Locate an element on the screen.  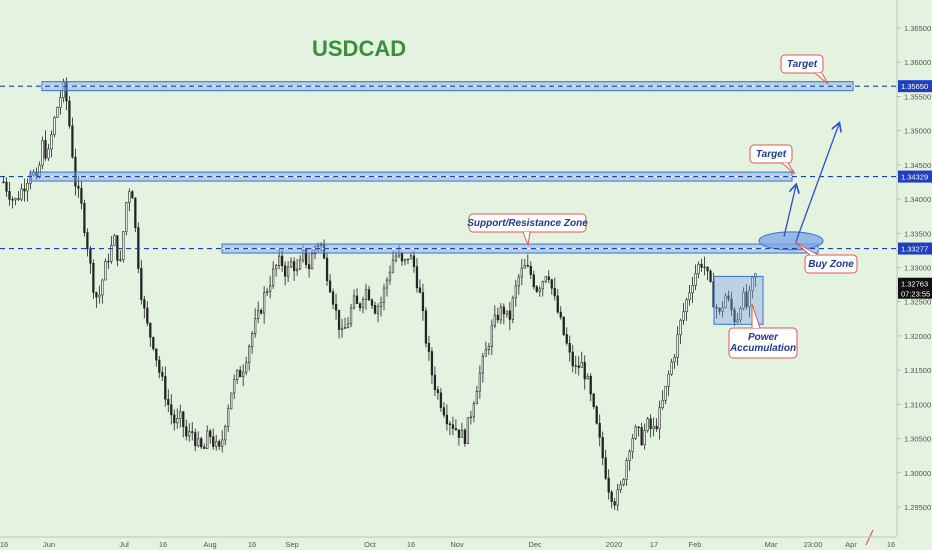
y-tick-label: 1.35000 is located at coordinates (917, 131).